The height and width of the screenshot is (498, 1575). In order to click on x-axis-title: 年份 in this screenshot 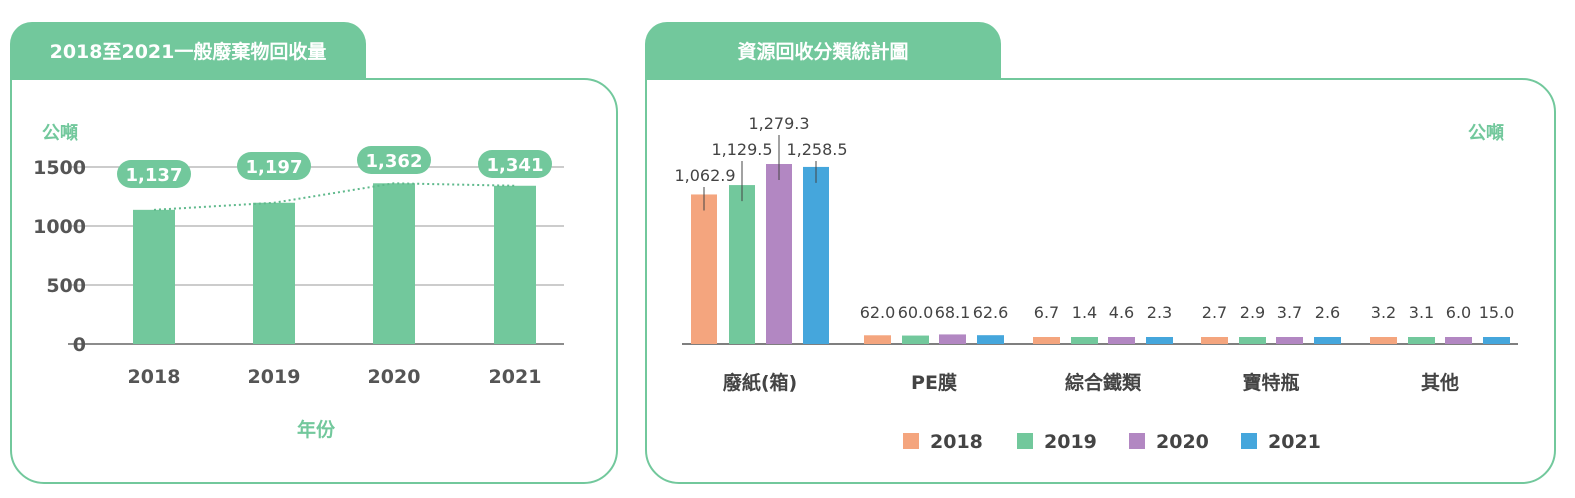, I will do `click(316, 429)`.